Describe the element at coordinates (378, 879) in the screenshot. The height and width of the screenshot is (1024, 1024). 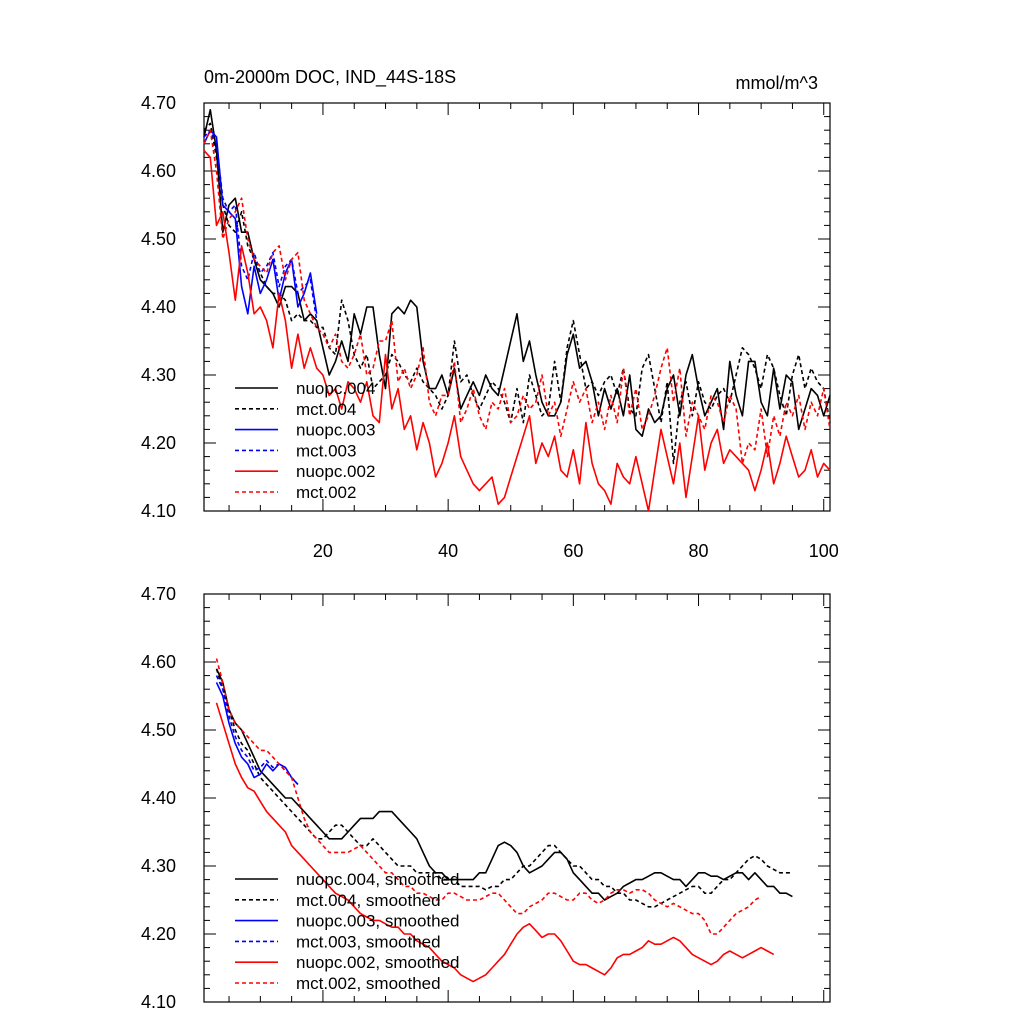
I see `legend-label: nuopc.004, smoothed` at that location.